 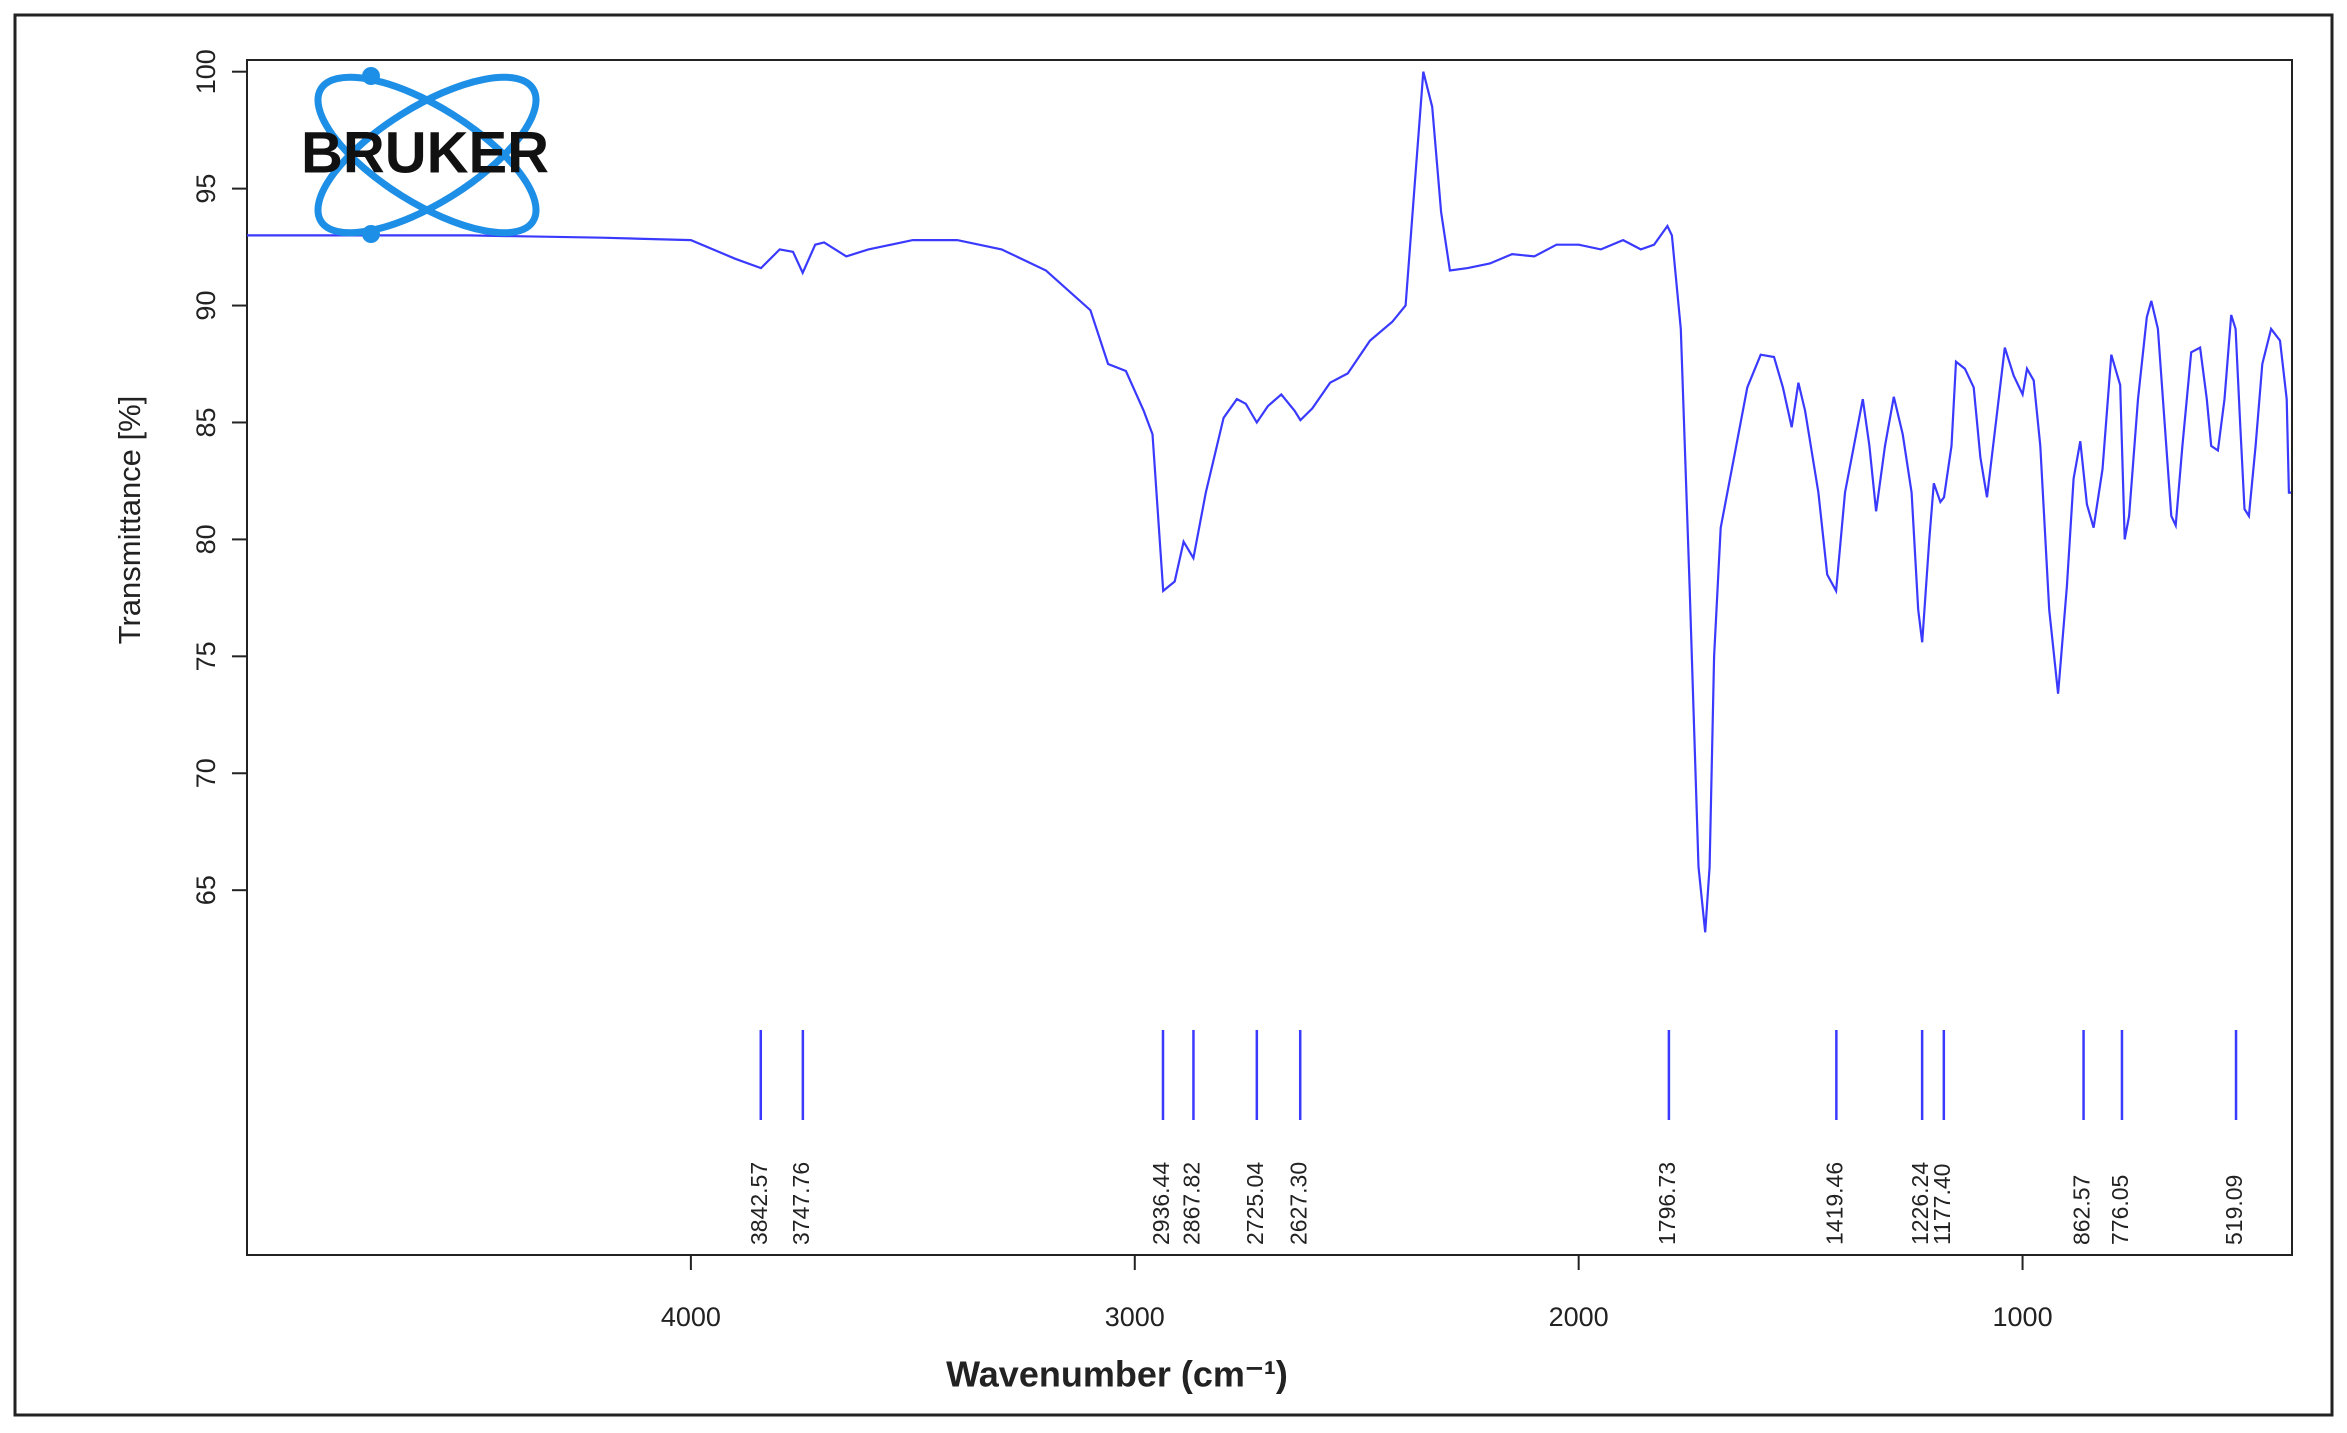 What do you see at coordinates (206, 656) in the screenshot?
I see `y-tick-label: 75` at bounding box center [206, 656].